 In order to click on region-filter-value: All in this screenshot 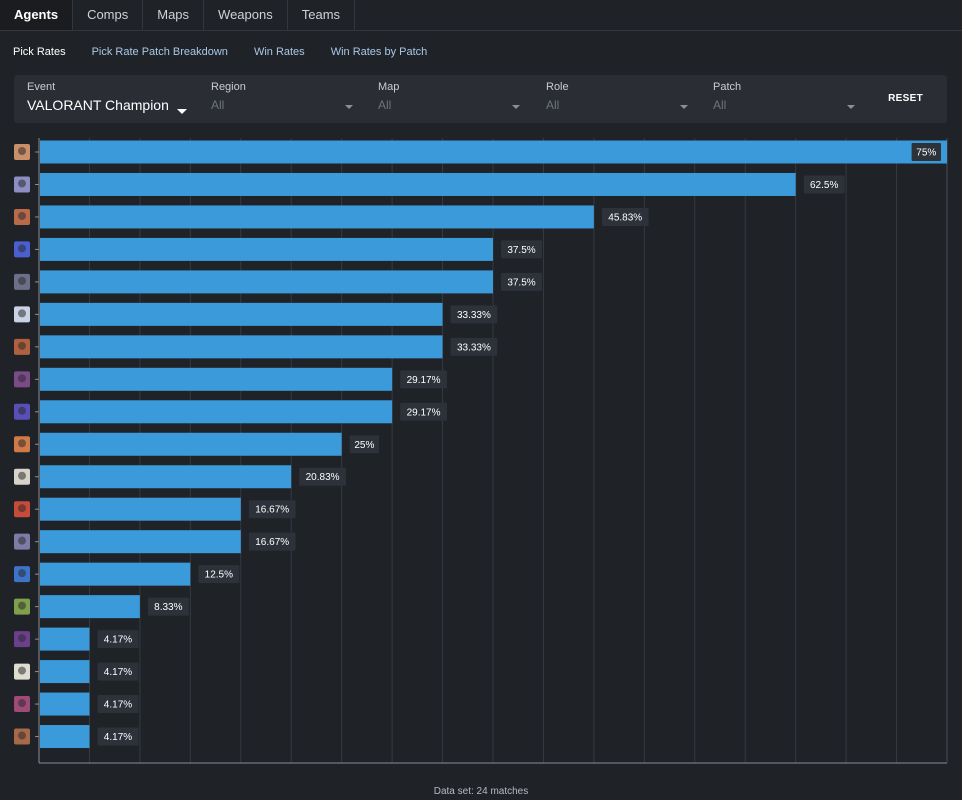, I will do `click(218, 105)`.